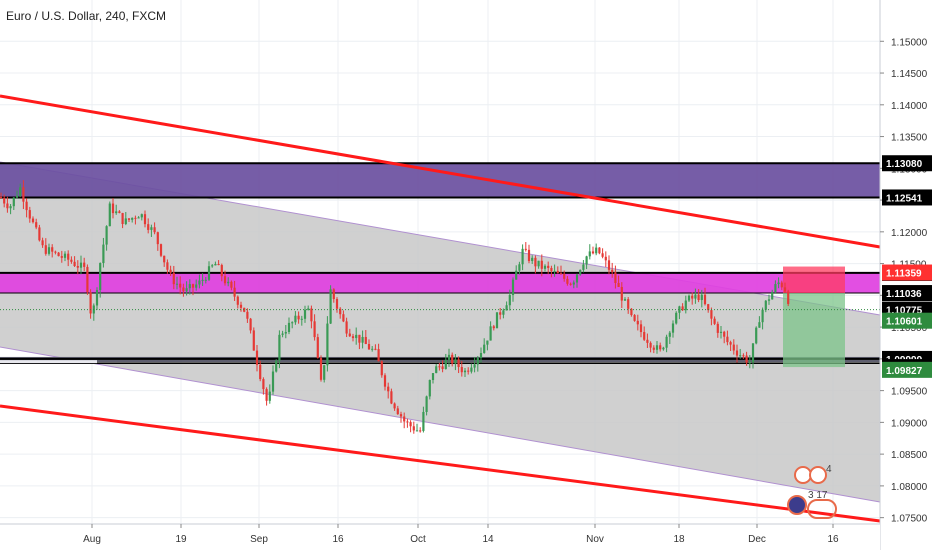 The image size is (932, 550). What do you see at coordinates (259, 539) in the screenshot?
I see `x-tick-label: Sep` at bounding box center [259, 539].